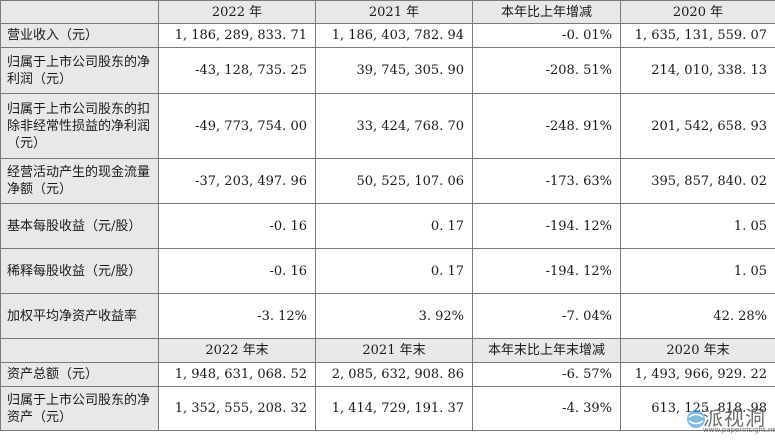 This screenshot has width=775, height=444. Describe the element at coordinates (79, 271) in the screenshot. I see `row-label: 稀释每股收益（元/股）` at that location.